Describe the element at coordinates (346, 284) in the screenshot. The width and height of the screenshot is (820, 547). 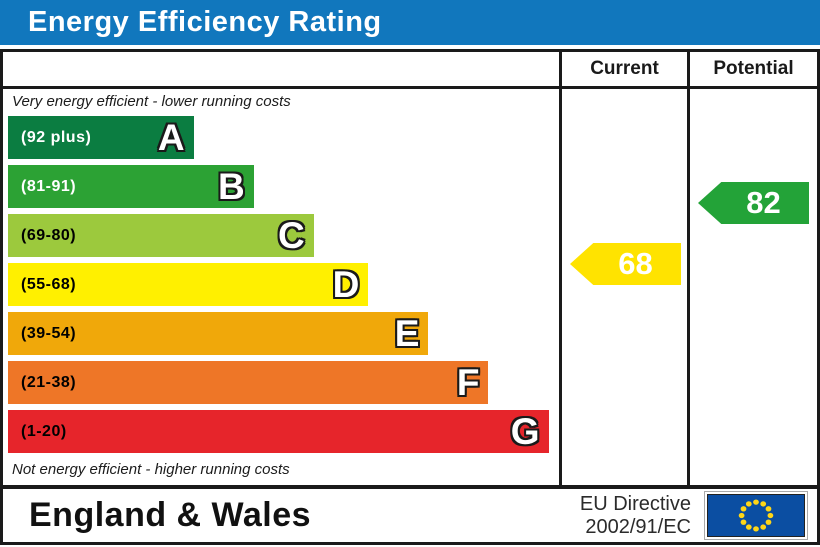
I see `band-d-letter: D` at that location.